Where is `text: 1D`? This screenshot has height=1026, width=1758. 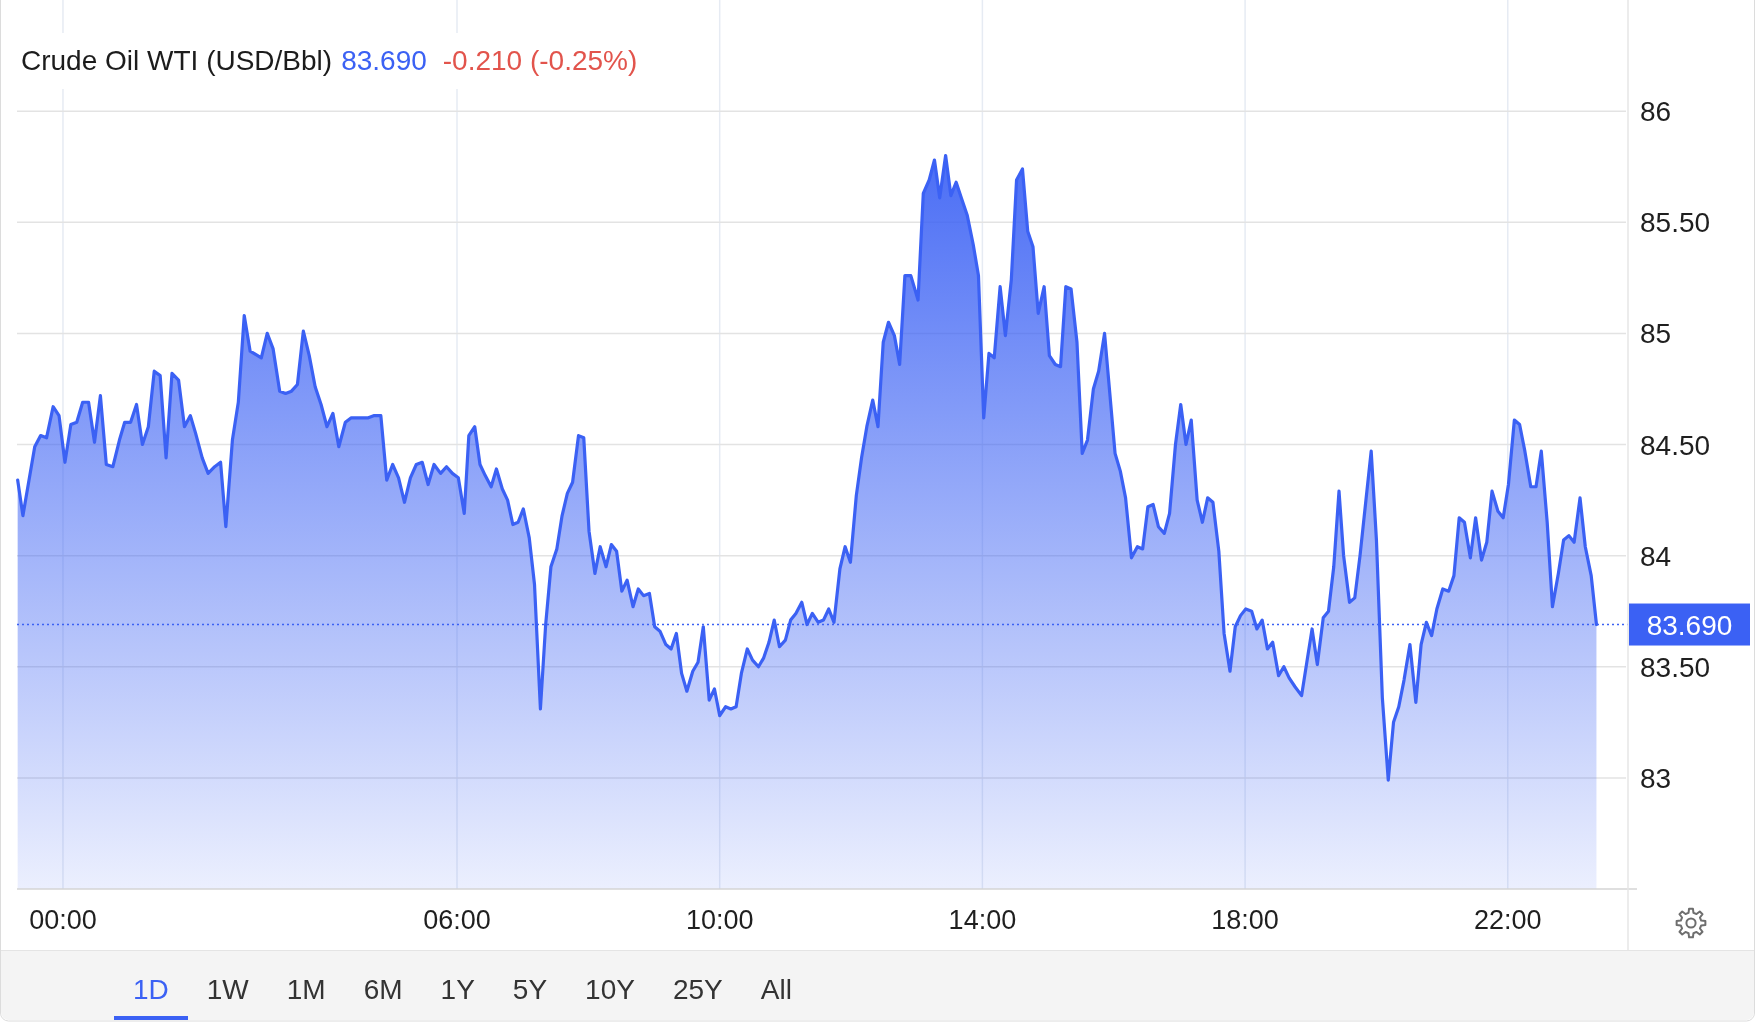 text: 1D is located at coordinates (151, 985).